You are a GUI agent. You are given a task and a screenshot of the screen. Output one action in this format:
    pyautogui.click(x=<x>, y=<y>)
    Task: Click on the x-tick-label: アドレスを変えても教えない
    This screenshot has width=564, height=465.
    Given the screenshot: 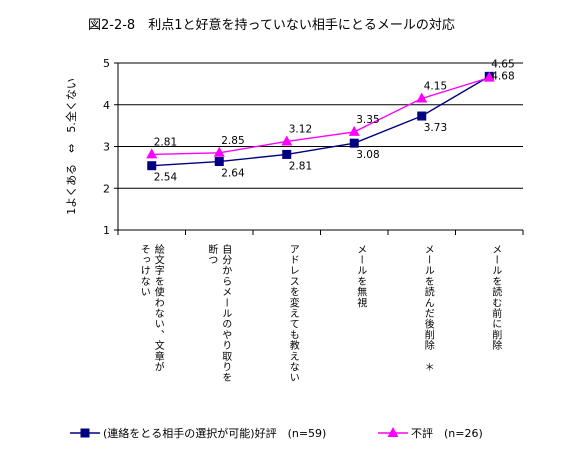 What is the action you would take?
    pyautogui.click(x=293, y=313)
    